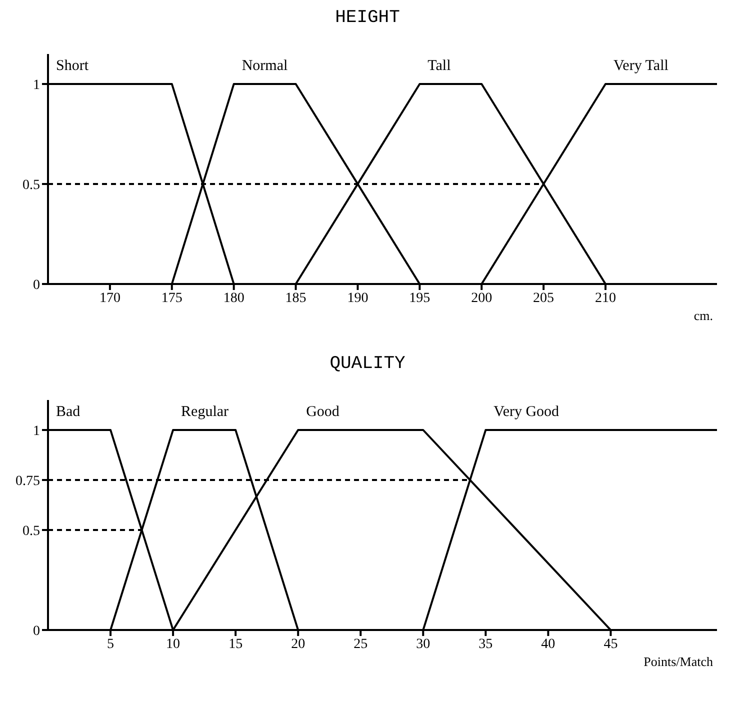  Describe the element at coordinates (110, 644) in the screenshot. I see `x-tick-label: 5` at that location.